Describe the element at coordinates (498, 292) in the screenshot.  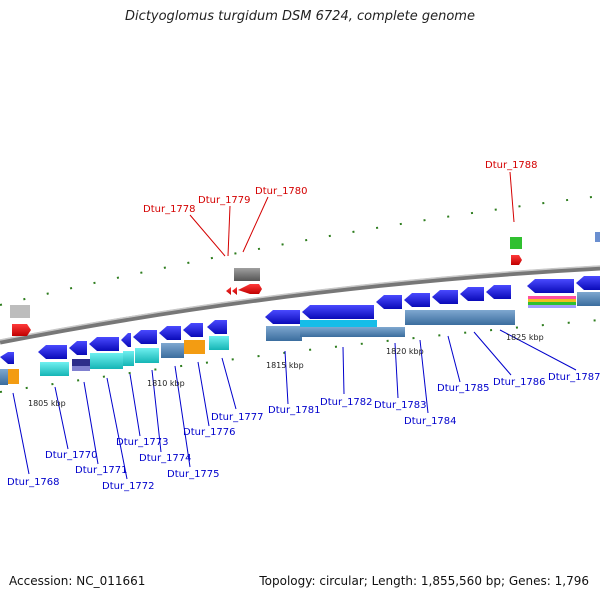
I see `gene-dtur-1786b` at that location.